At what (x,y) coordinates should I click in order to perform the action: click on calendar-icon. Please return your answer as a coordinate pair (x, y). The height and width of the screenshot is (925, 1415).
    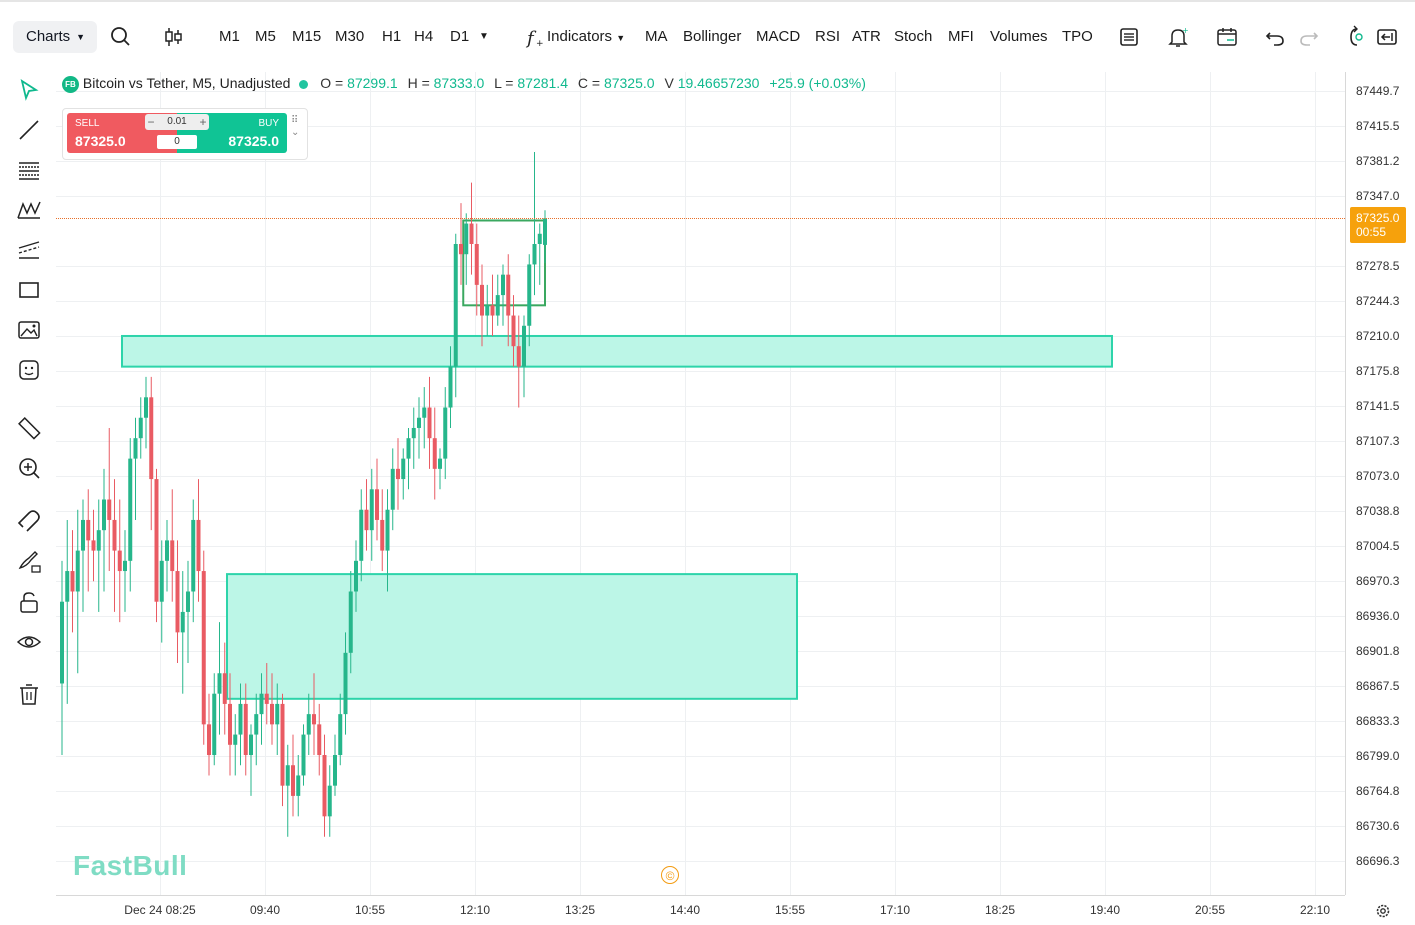
    Looking at the image, I should click on (1227, 37).